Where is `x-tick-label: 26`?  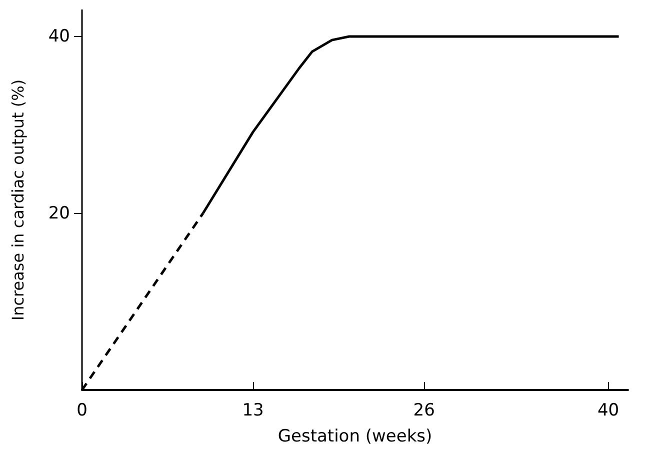 x-tick-label: 26 is located at coordinates (424, 410).